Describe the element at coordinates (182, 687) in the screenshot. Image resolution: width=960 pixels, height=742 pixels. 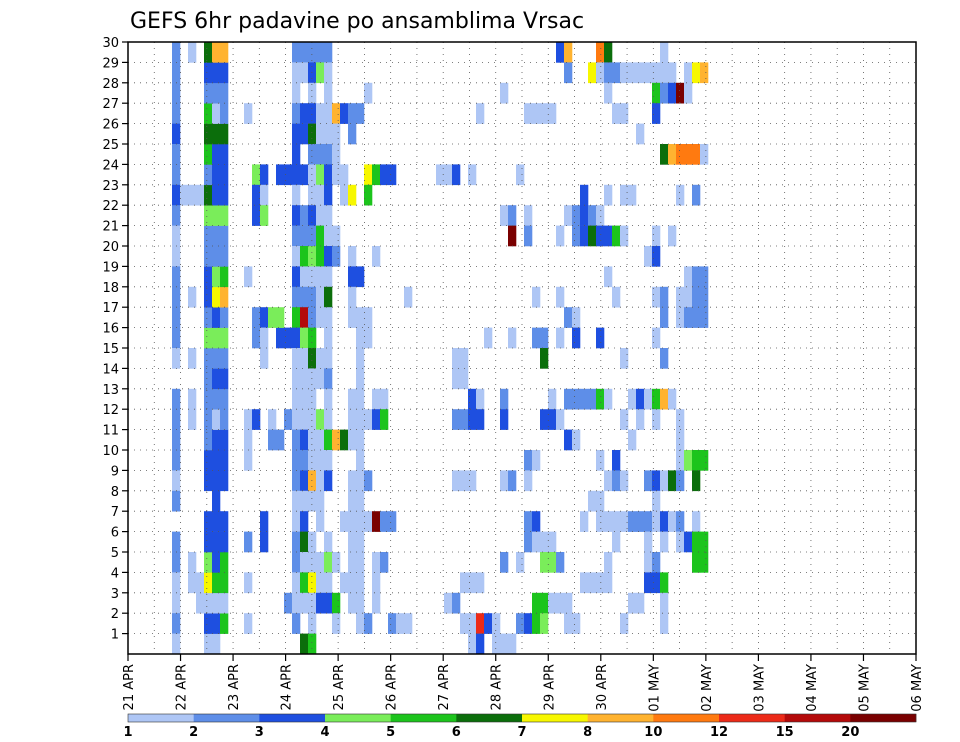
I see `x-tick-label: 22 APR` at that location.